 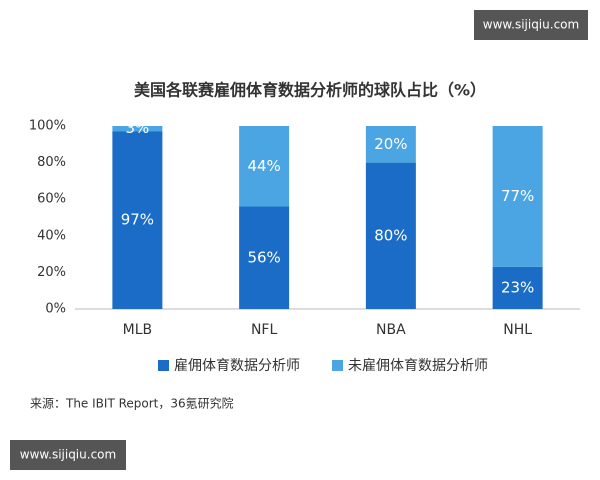 I want to click on y-tick-label: 40%, so click(x=51, y=235).